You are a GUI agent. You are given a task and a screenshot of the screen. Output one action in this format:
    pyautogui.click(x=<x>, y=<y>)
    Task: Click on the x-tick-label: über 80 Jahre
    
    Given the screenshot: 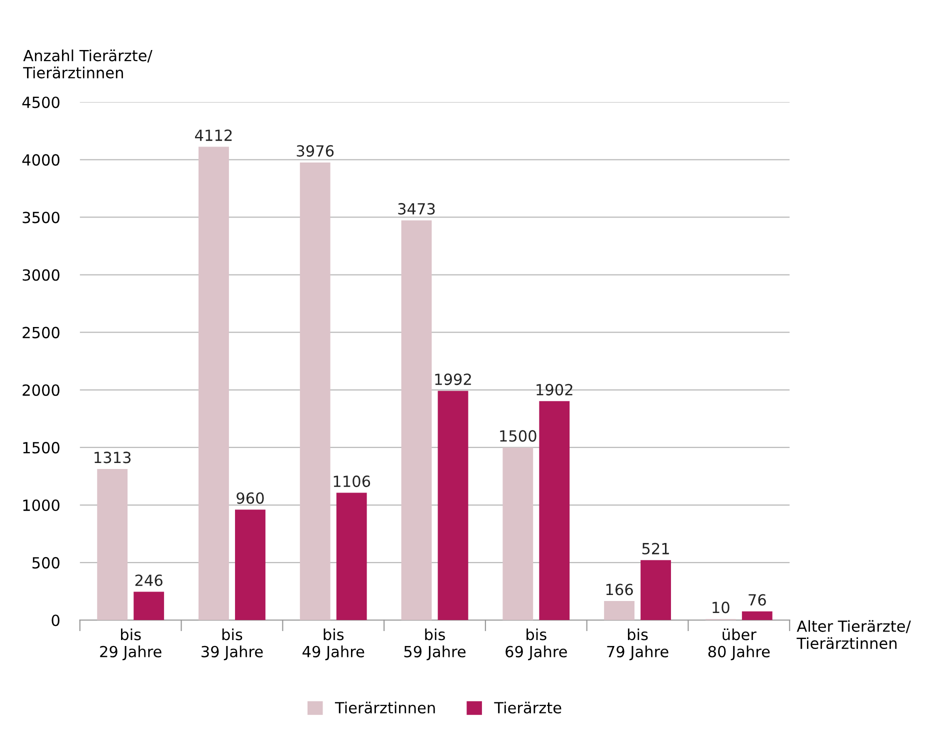 What is the action you would take?
    pyautogui.click(x=739, y=644)
    